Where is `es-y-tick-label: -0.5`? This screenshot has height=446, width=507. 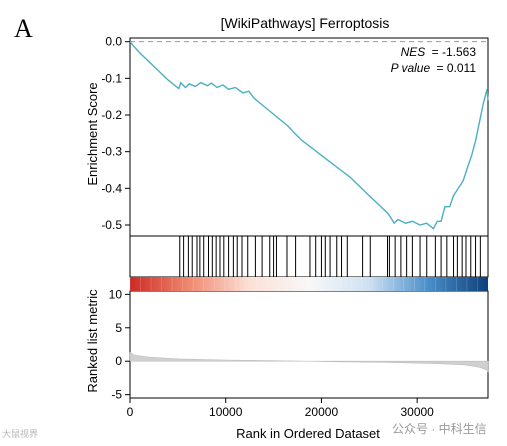 es-y-tick-label: -0.5 is located at coordinates (111, 225).